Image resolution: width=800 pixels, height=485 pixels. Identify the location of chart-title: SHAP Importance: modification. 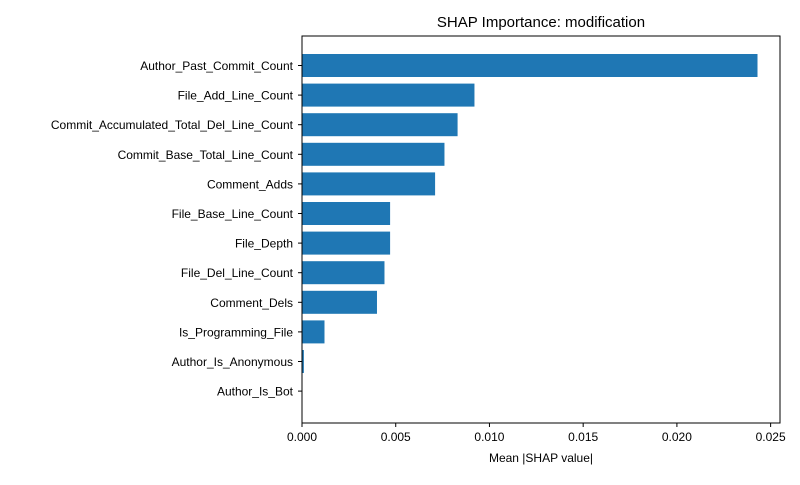
(541, 22).